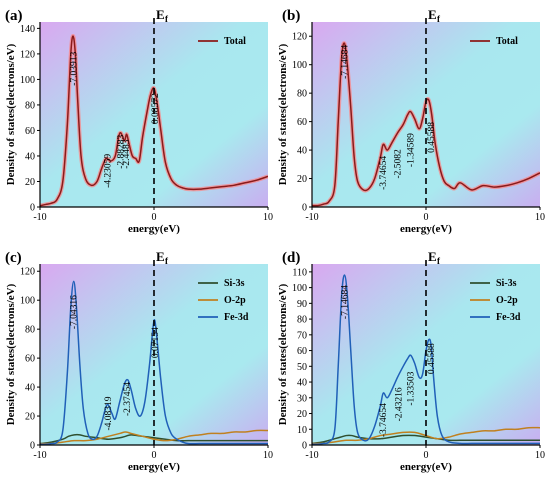 This screenshot has width=550, height=486. Describe the element at coordinates (412, 388) in the screenshot. I see `peak-annotation: -1.33503` at that location.